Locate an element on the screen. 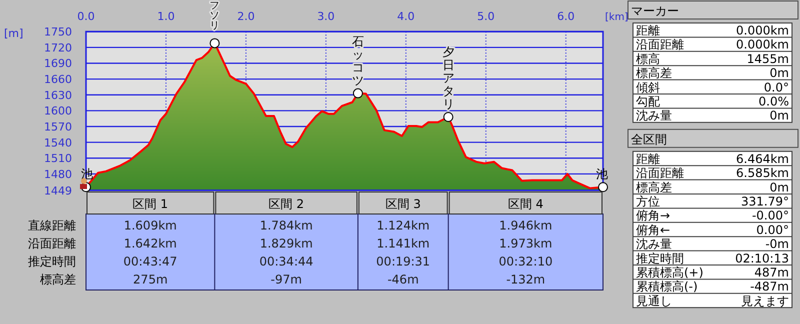 The width and height of the screenshot is (800, 324). text: 1.973km is located at coordinates (525, 243).